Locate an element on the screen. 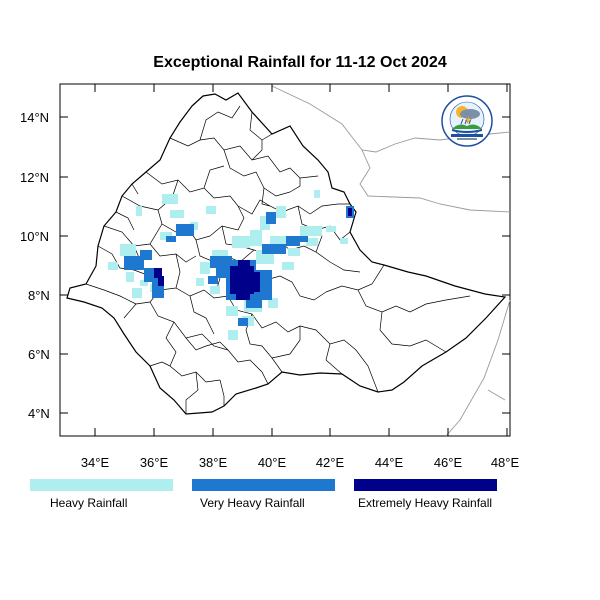 This screenshot has height=600, width=600. extremely-heavy-rainfall-area is located at coordinates (253, 254).